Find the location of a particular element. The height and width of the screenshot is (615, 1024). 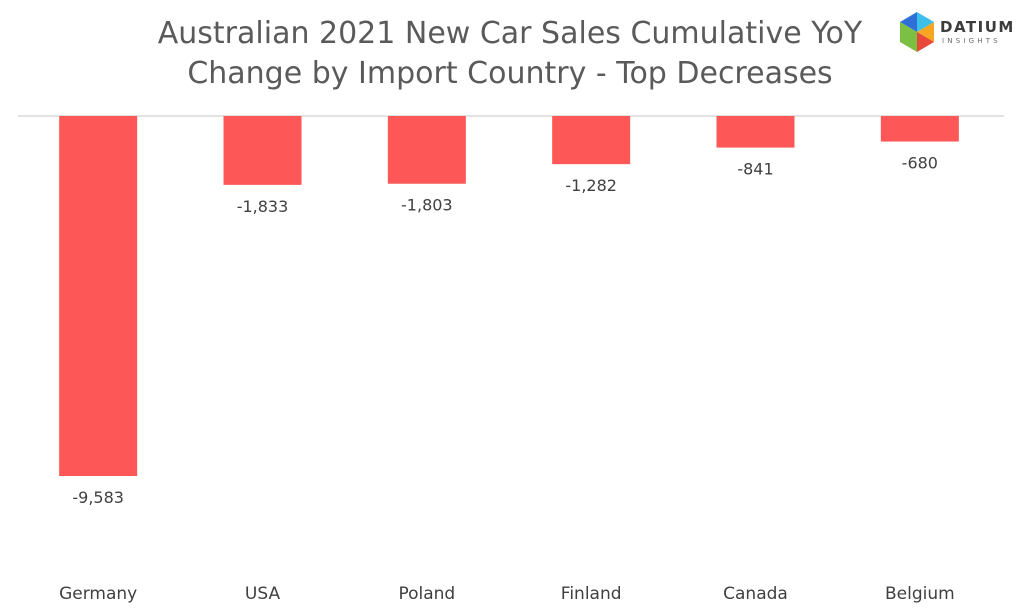

category-labels-group: Germany USA Poland Finland Canada Belgium is located at coordinates (507, 594).